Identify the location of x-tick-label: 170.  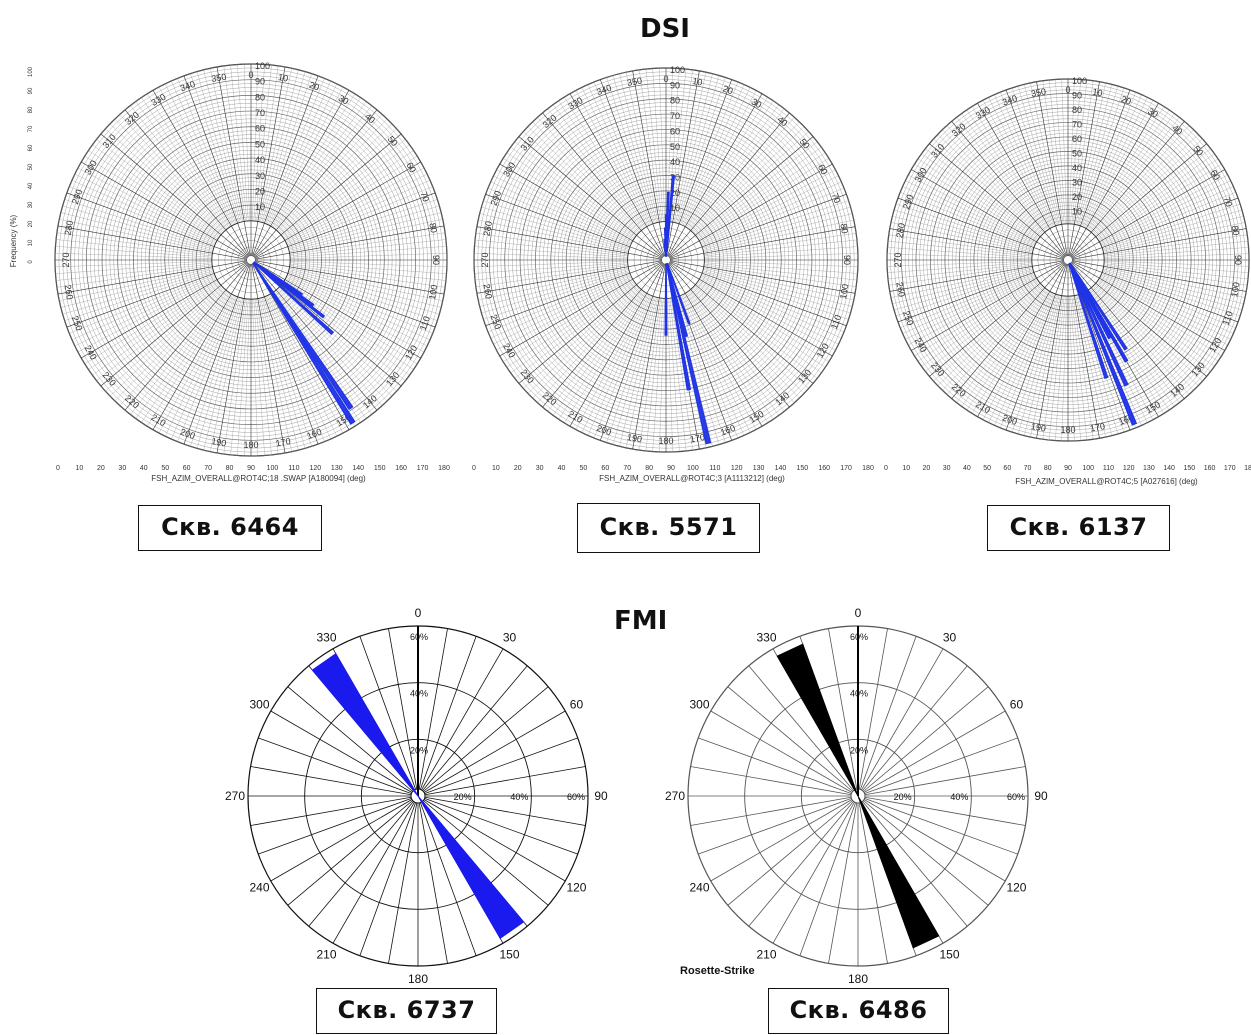
(1230, 468).